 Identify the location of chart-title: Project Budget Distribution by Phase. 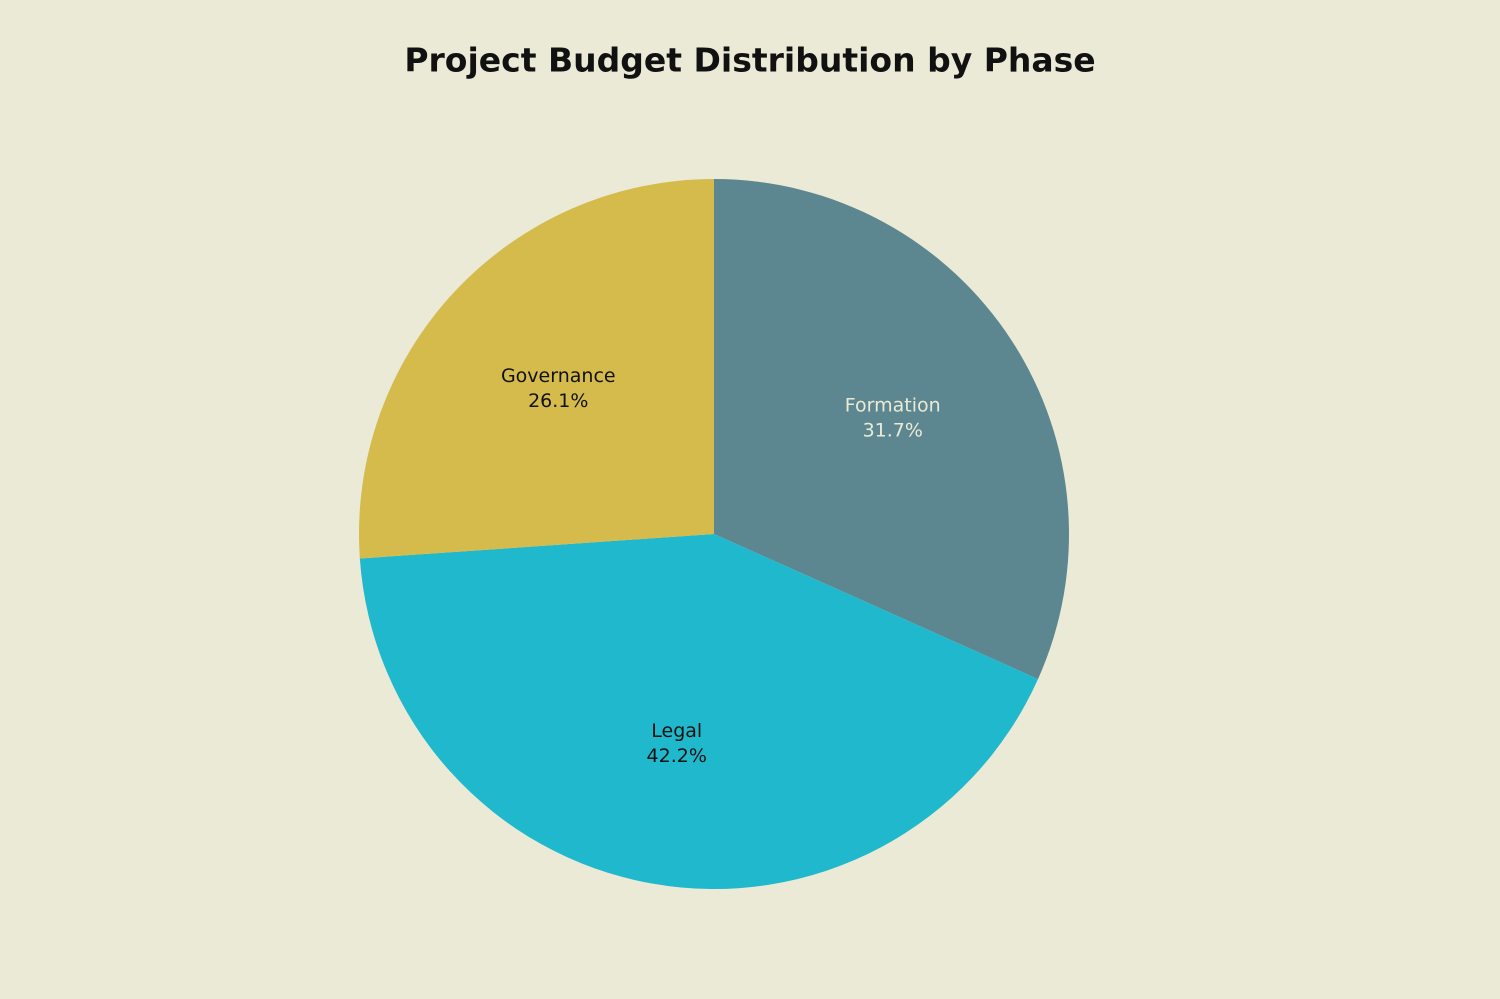
(749, 60).